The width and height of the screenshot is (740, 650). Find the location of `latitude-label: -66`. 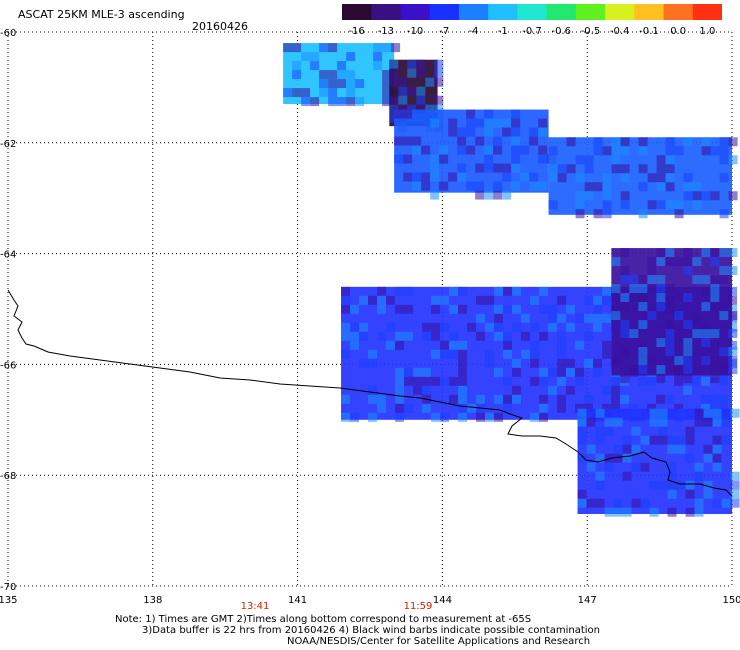

latitude-label: -66 is located at coordinates (8, 365).